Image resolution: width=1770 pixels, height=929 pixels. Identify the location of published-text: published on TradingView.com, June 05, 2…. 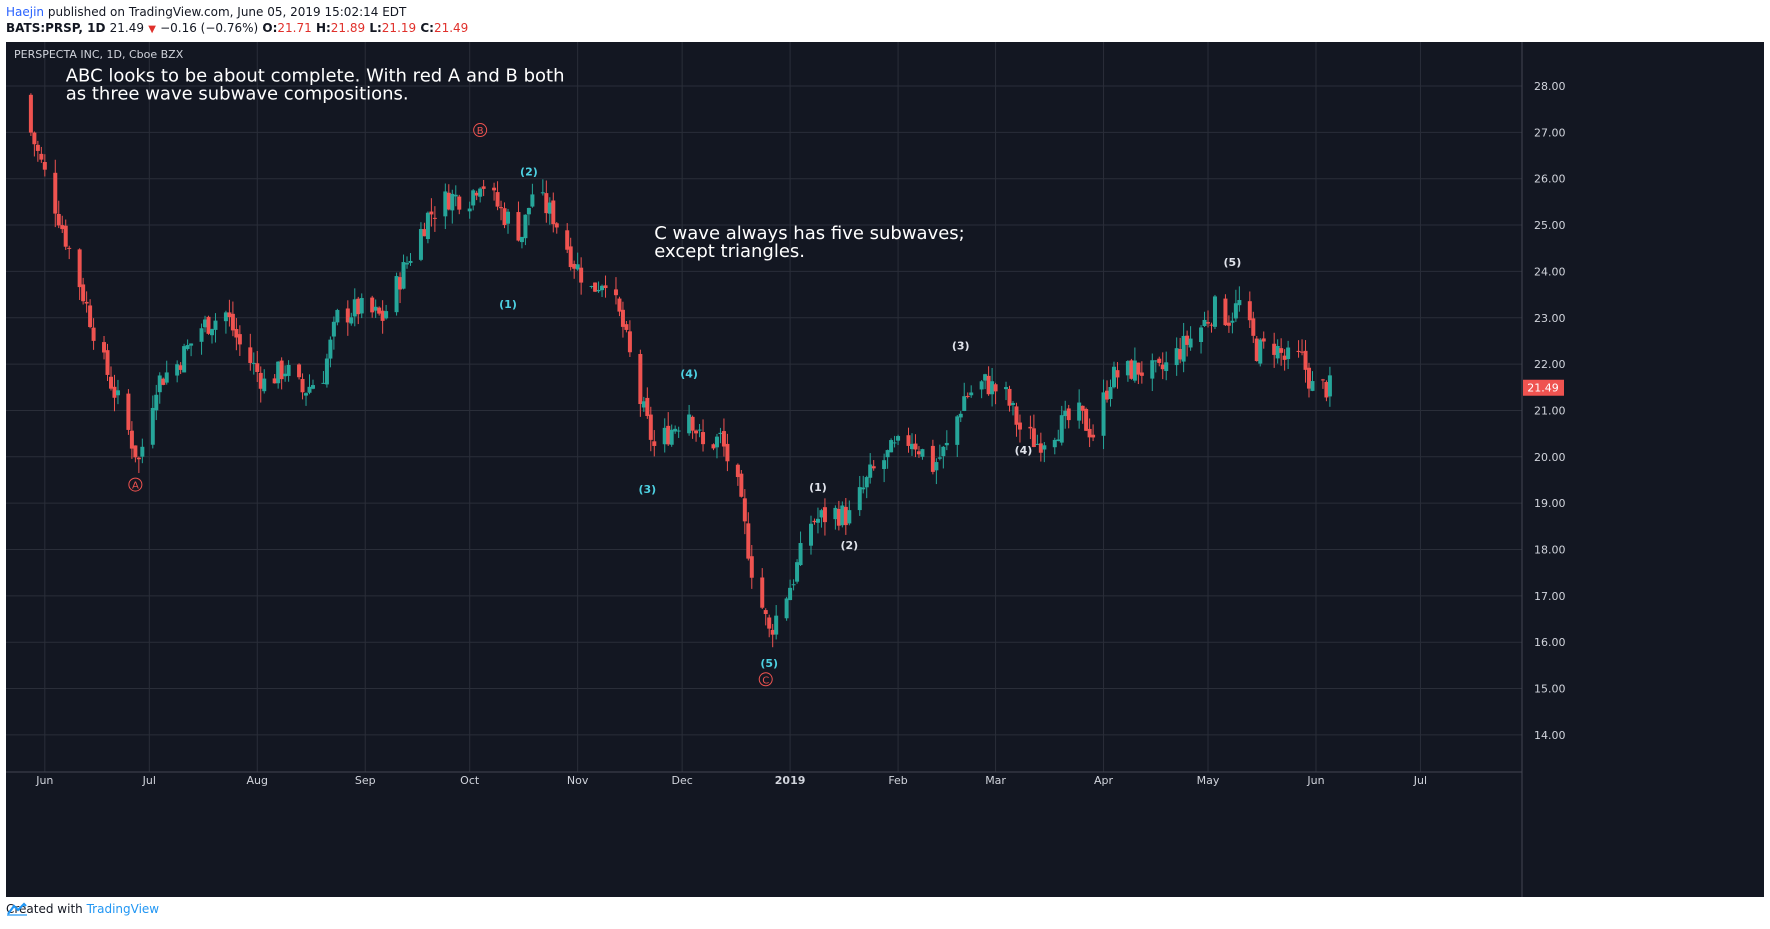
(227, 12).